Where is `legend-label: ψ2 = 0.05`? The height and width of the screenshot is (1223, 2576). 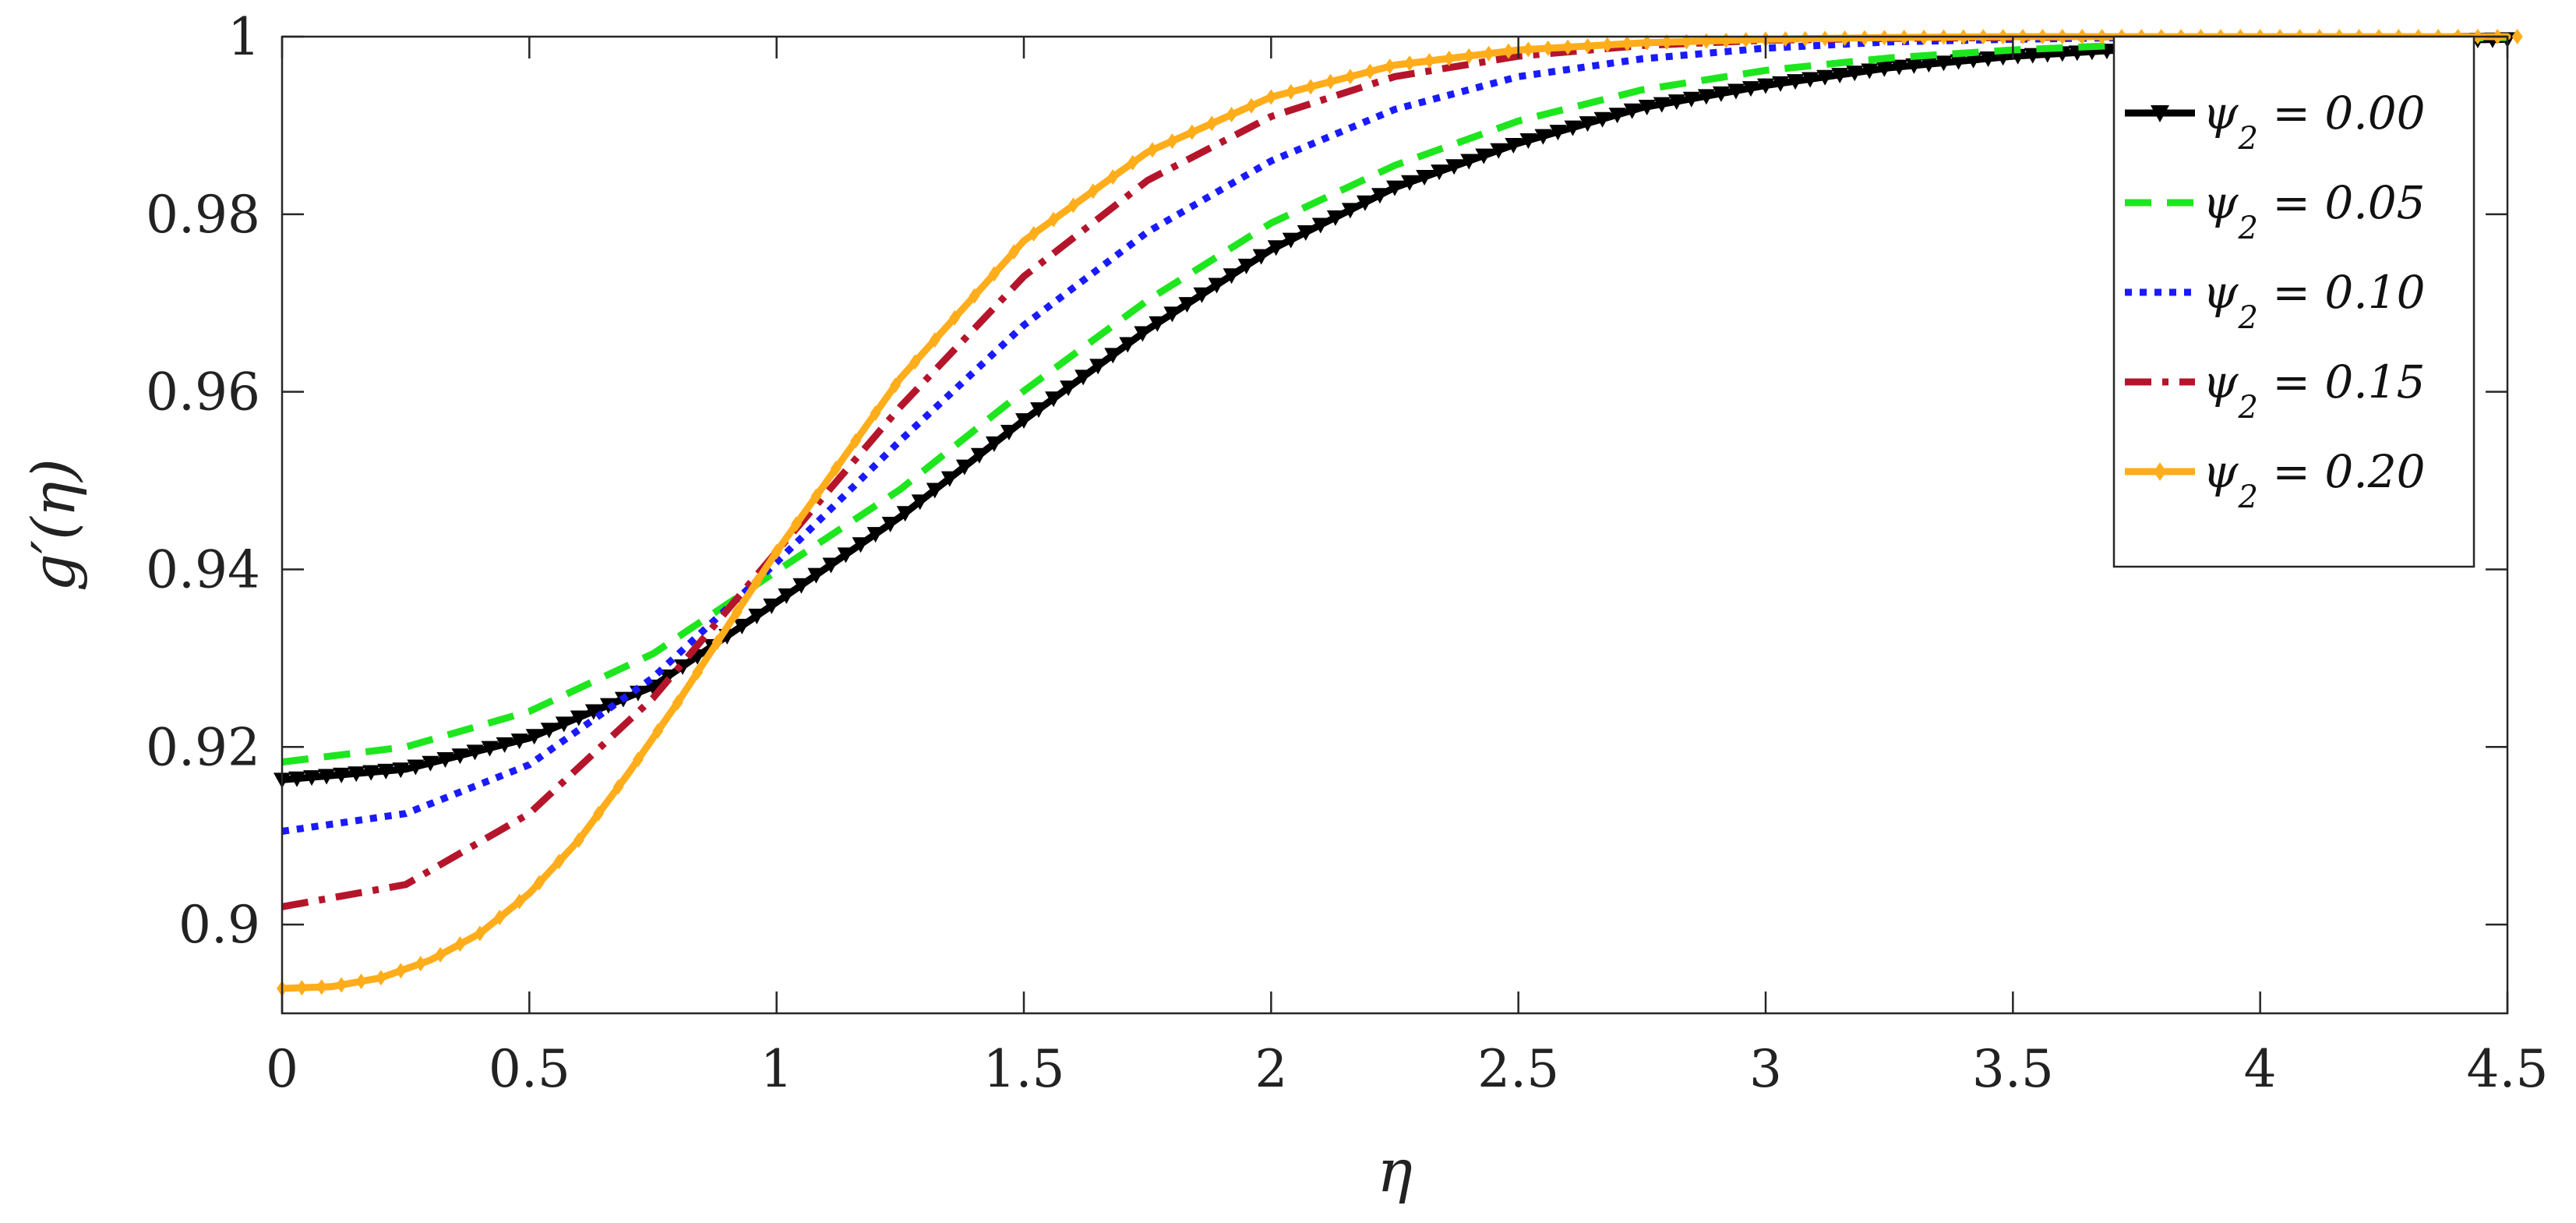
legend-label: ψ2 = 0.05 is located at coordinates (2314, 211).